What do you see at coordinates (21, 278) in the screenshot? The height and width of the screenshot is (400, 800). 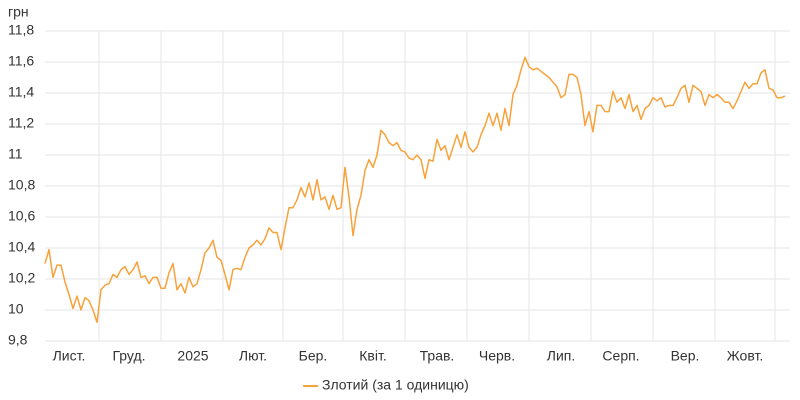 I see `y-tick-label: 10,2` at bounding box center [21, 278].